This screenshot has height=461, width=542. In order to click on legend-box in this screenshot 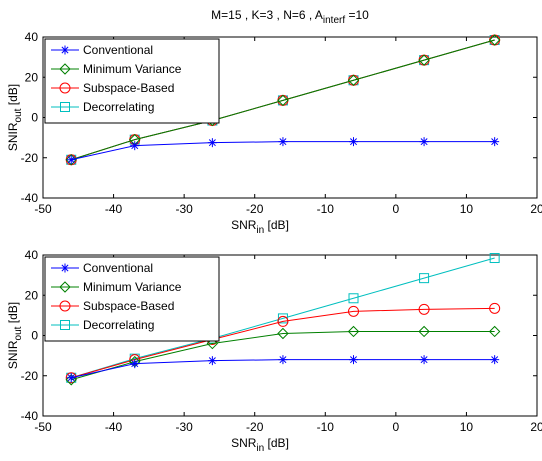, I will do `click(132, 299)`.